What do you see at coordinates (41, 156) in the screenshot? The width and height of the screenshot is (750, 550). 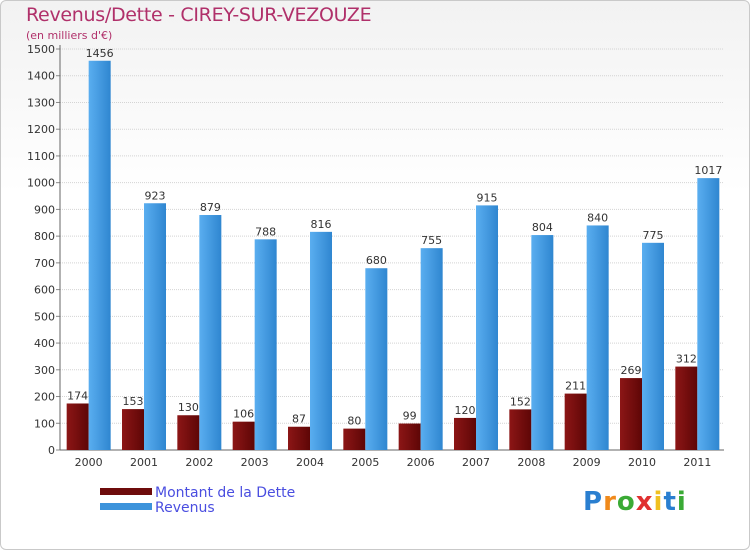 I see `y-tick-label: 1100` at bounding box center [41, 156].